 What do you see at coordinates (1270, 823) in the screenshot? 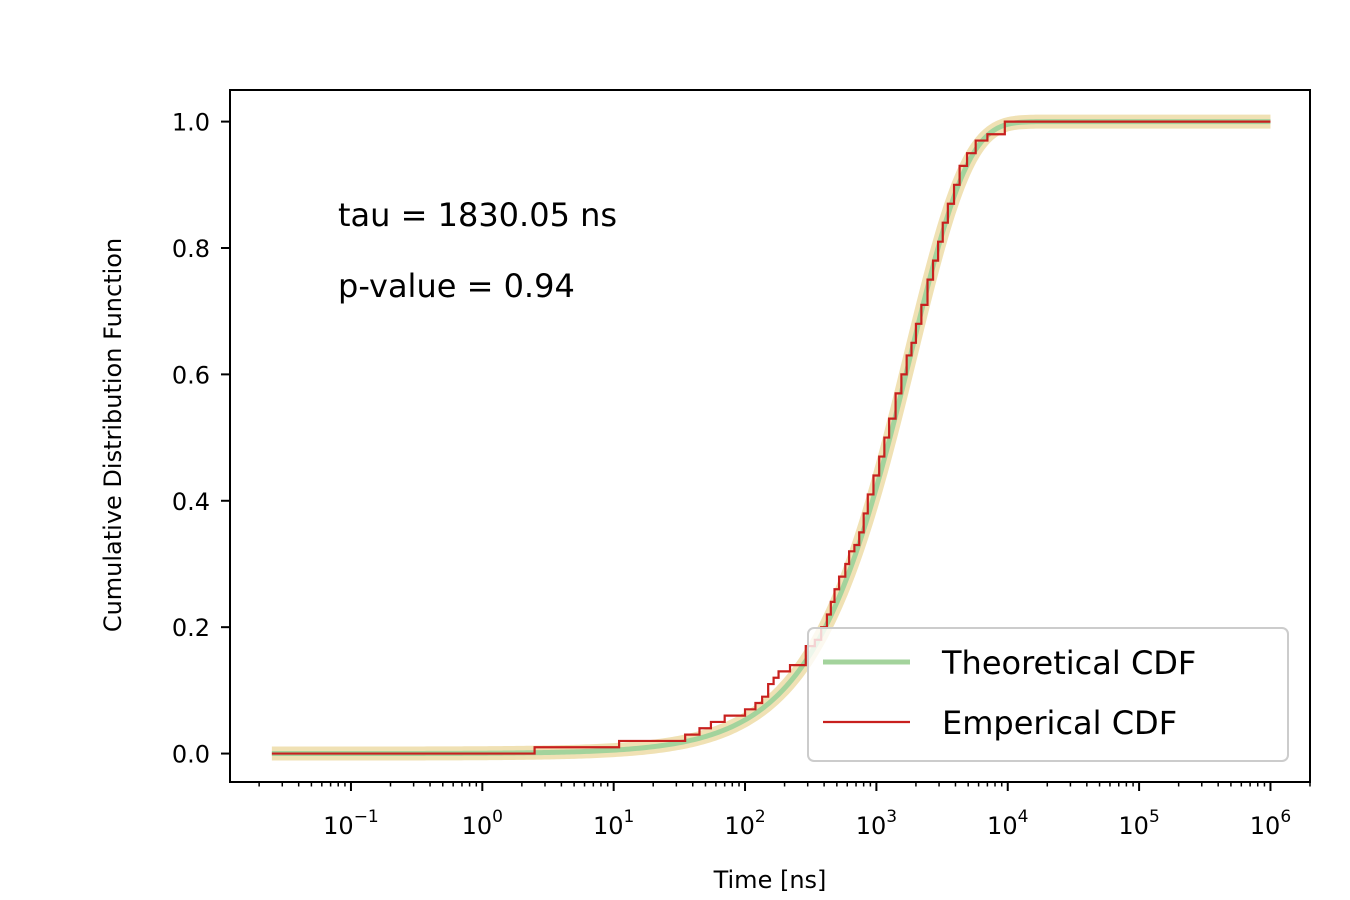
I see `x-tick-label: 10⁶` at bounding box center [1270, 823].